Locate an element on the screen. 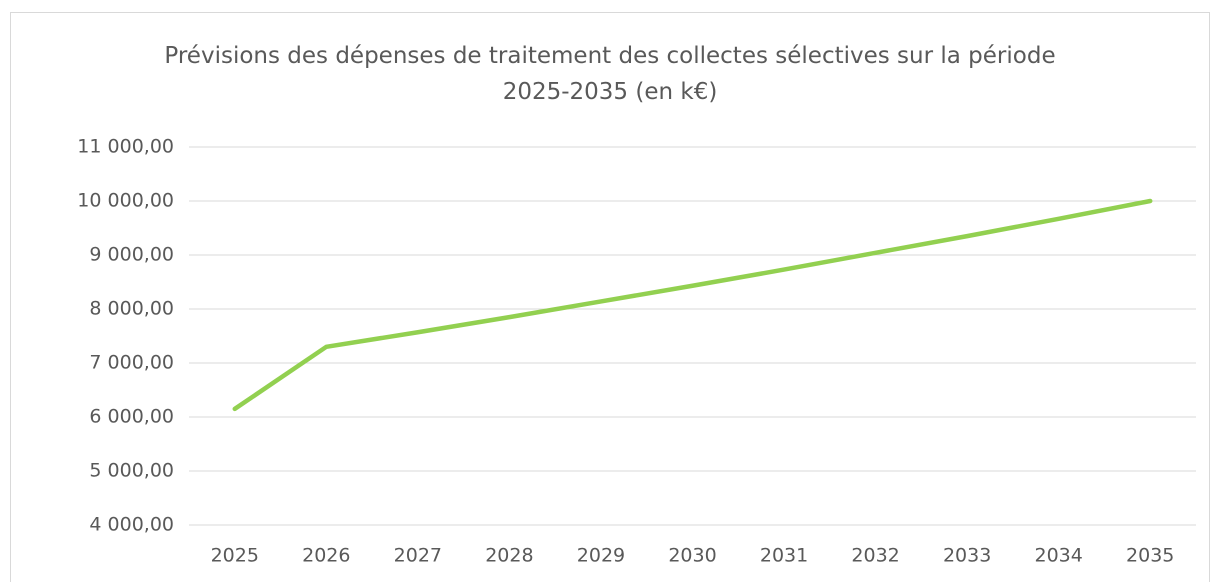 Image resolution: width=1211 pixels, height=582 pixels. x-tick-label: 2032 is located at coordinates (875, 556).